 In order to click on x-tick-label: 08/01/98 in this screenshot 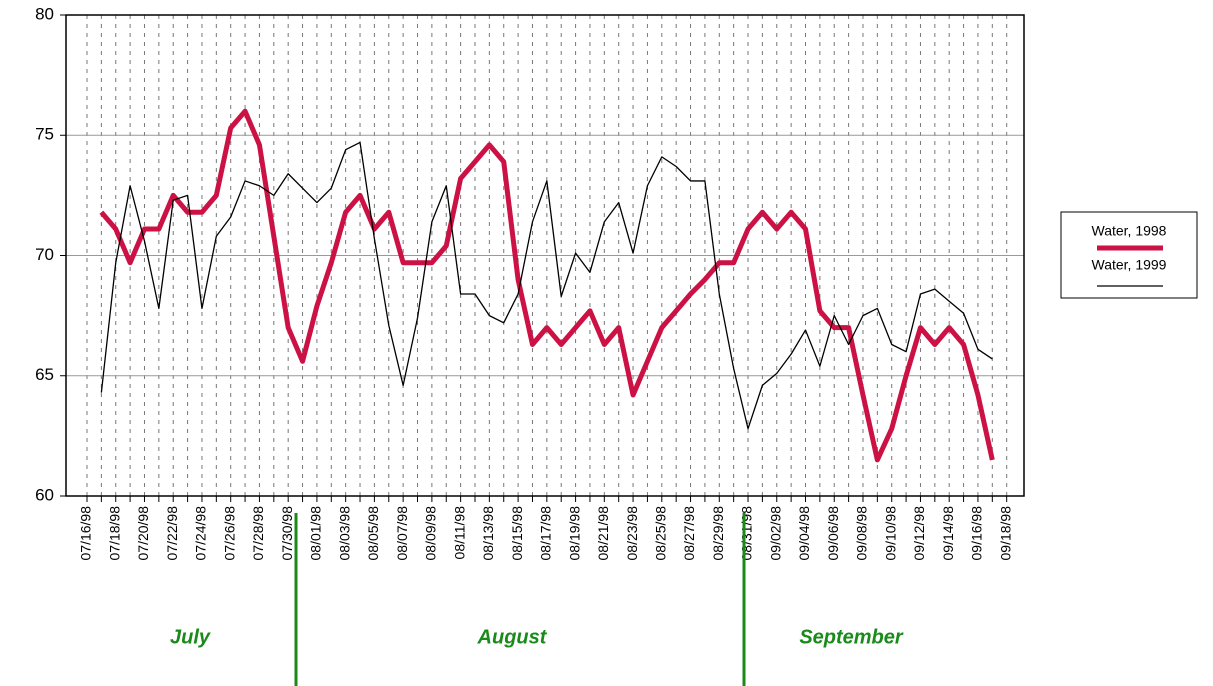, I will do `click(316, 533)`.